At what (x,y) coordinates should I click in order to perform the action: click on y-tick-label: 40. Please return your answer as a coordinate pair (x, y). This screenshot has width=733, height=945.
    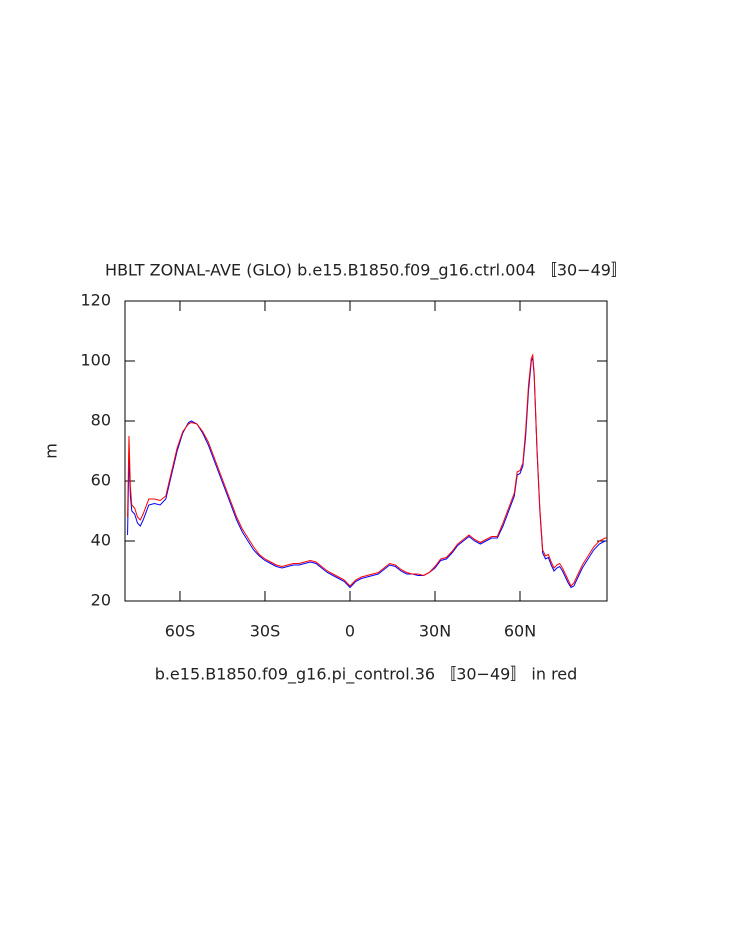
    Looking at the image, I should click on (101, 540).